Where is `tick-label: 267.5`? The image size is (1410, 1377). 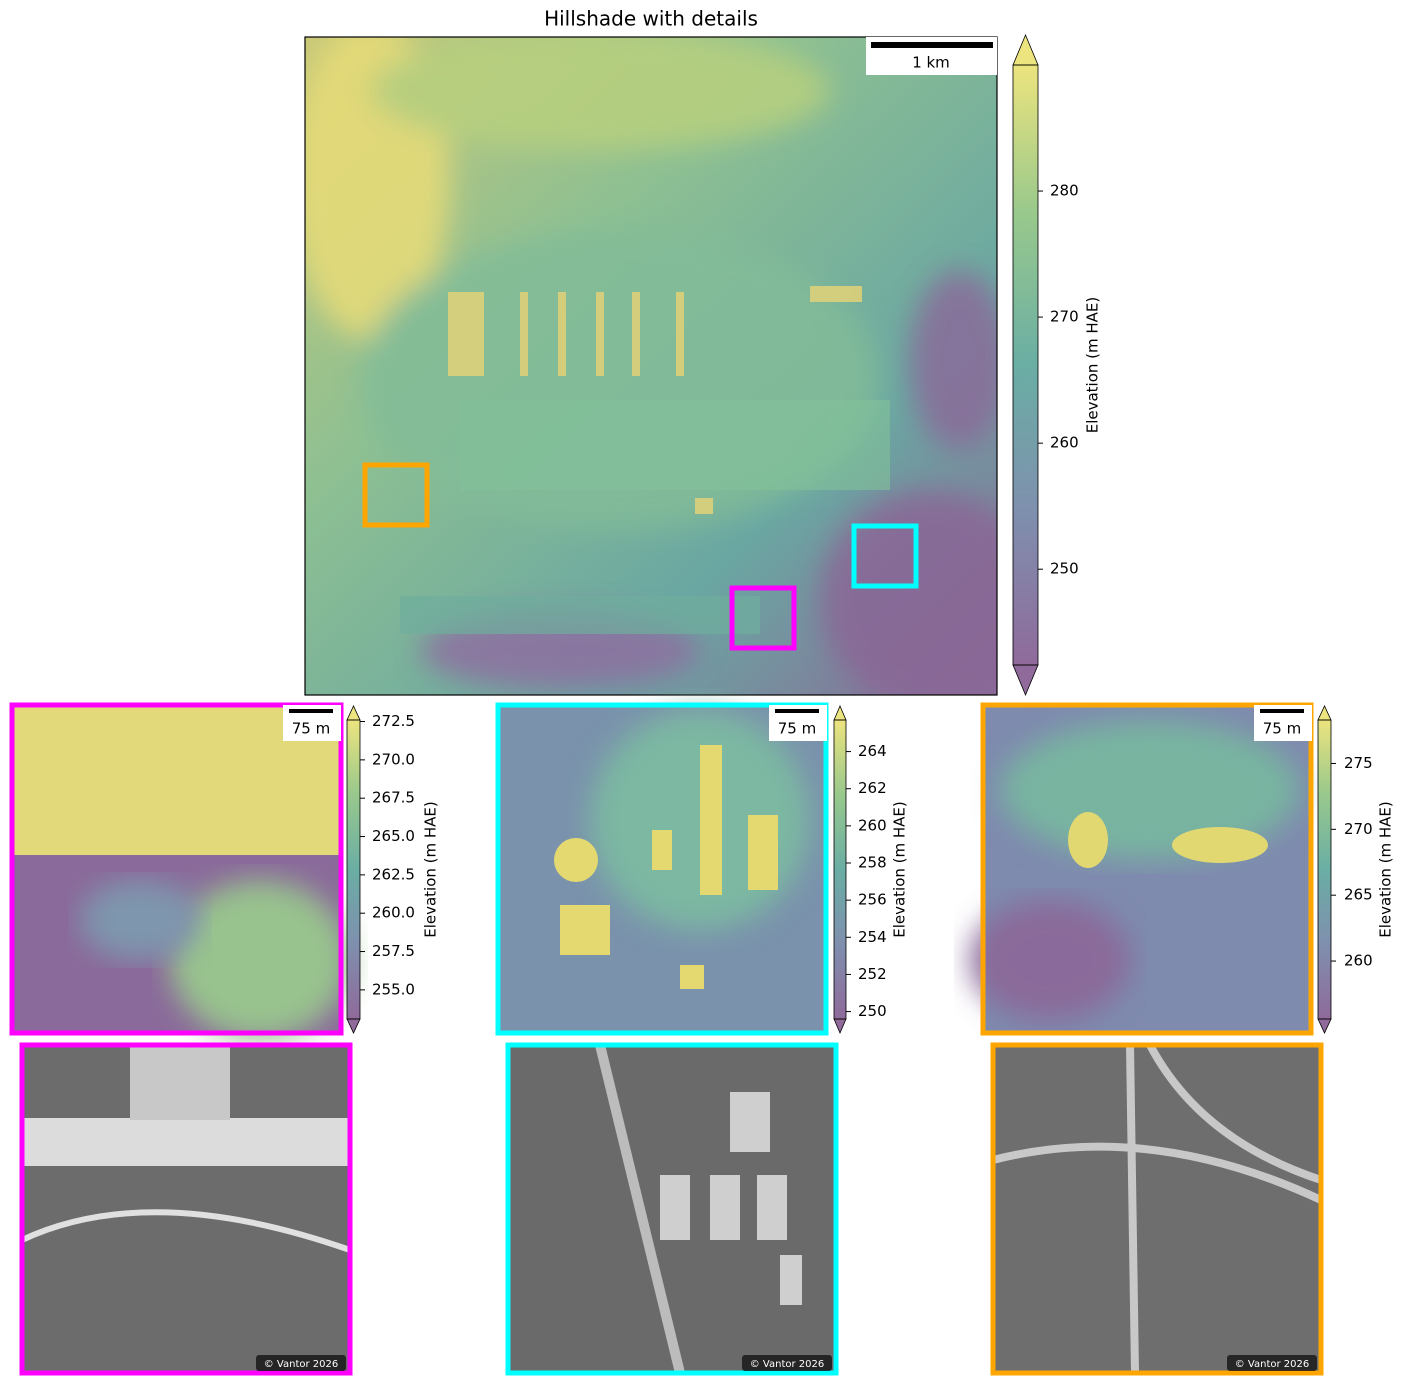 tick-label: 267.5 is located at coordinates (393, 798).